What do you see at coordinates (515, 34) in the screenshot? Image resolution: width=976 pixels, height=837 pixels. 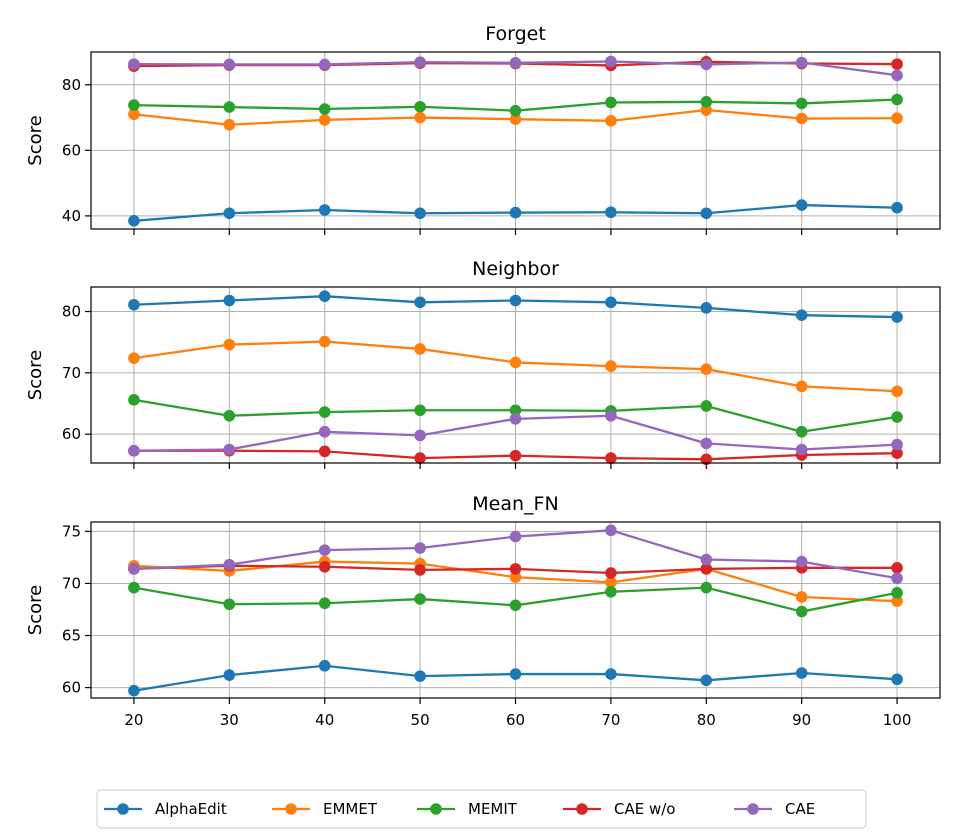 I see `panel-title: Forget` at bounding box center [515, 34].